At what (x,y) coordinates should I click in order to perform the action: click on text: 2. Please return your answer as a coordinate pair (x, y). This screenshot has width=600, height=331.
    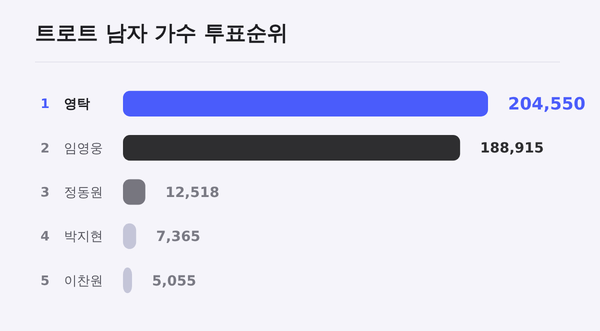
    Looking at the image, I should click on (45, 148).